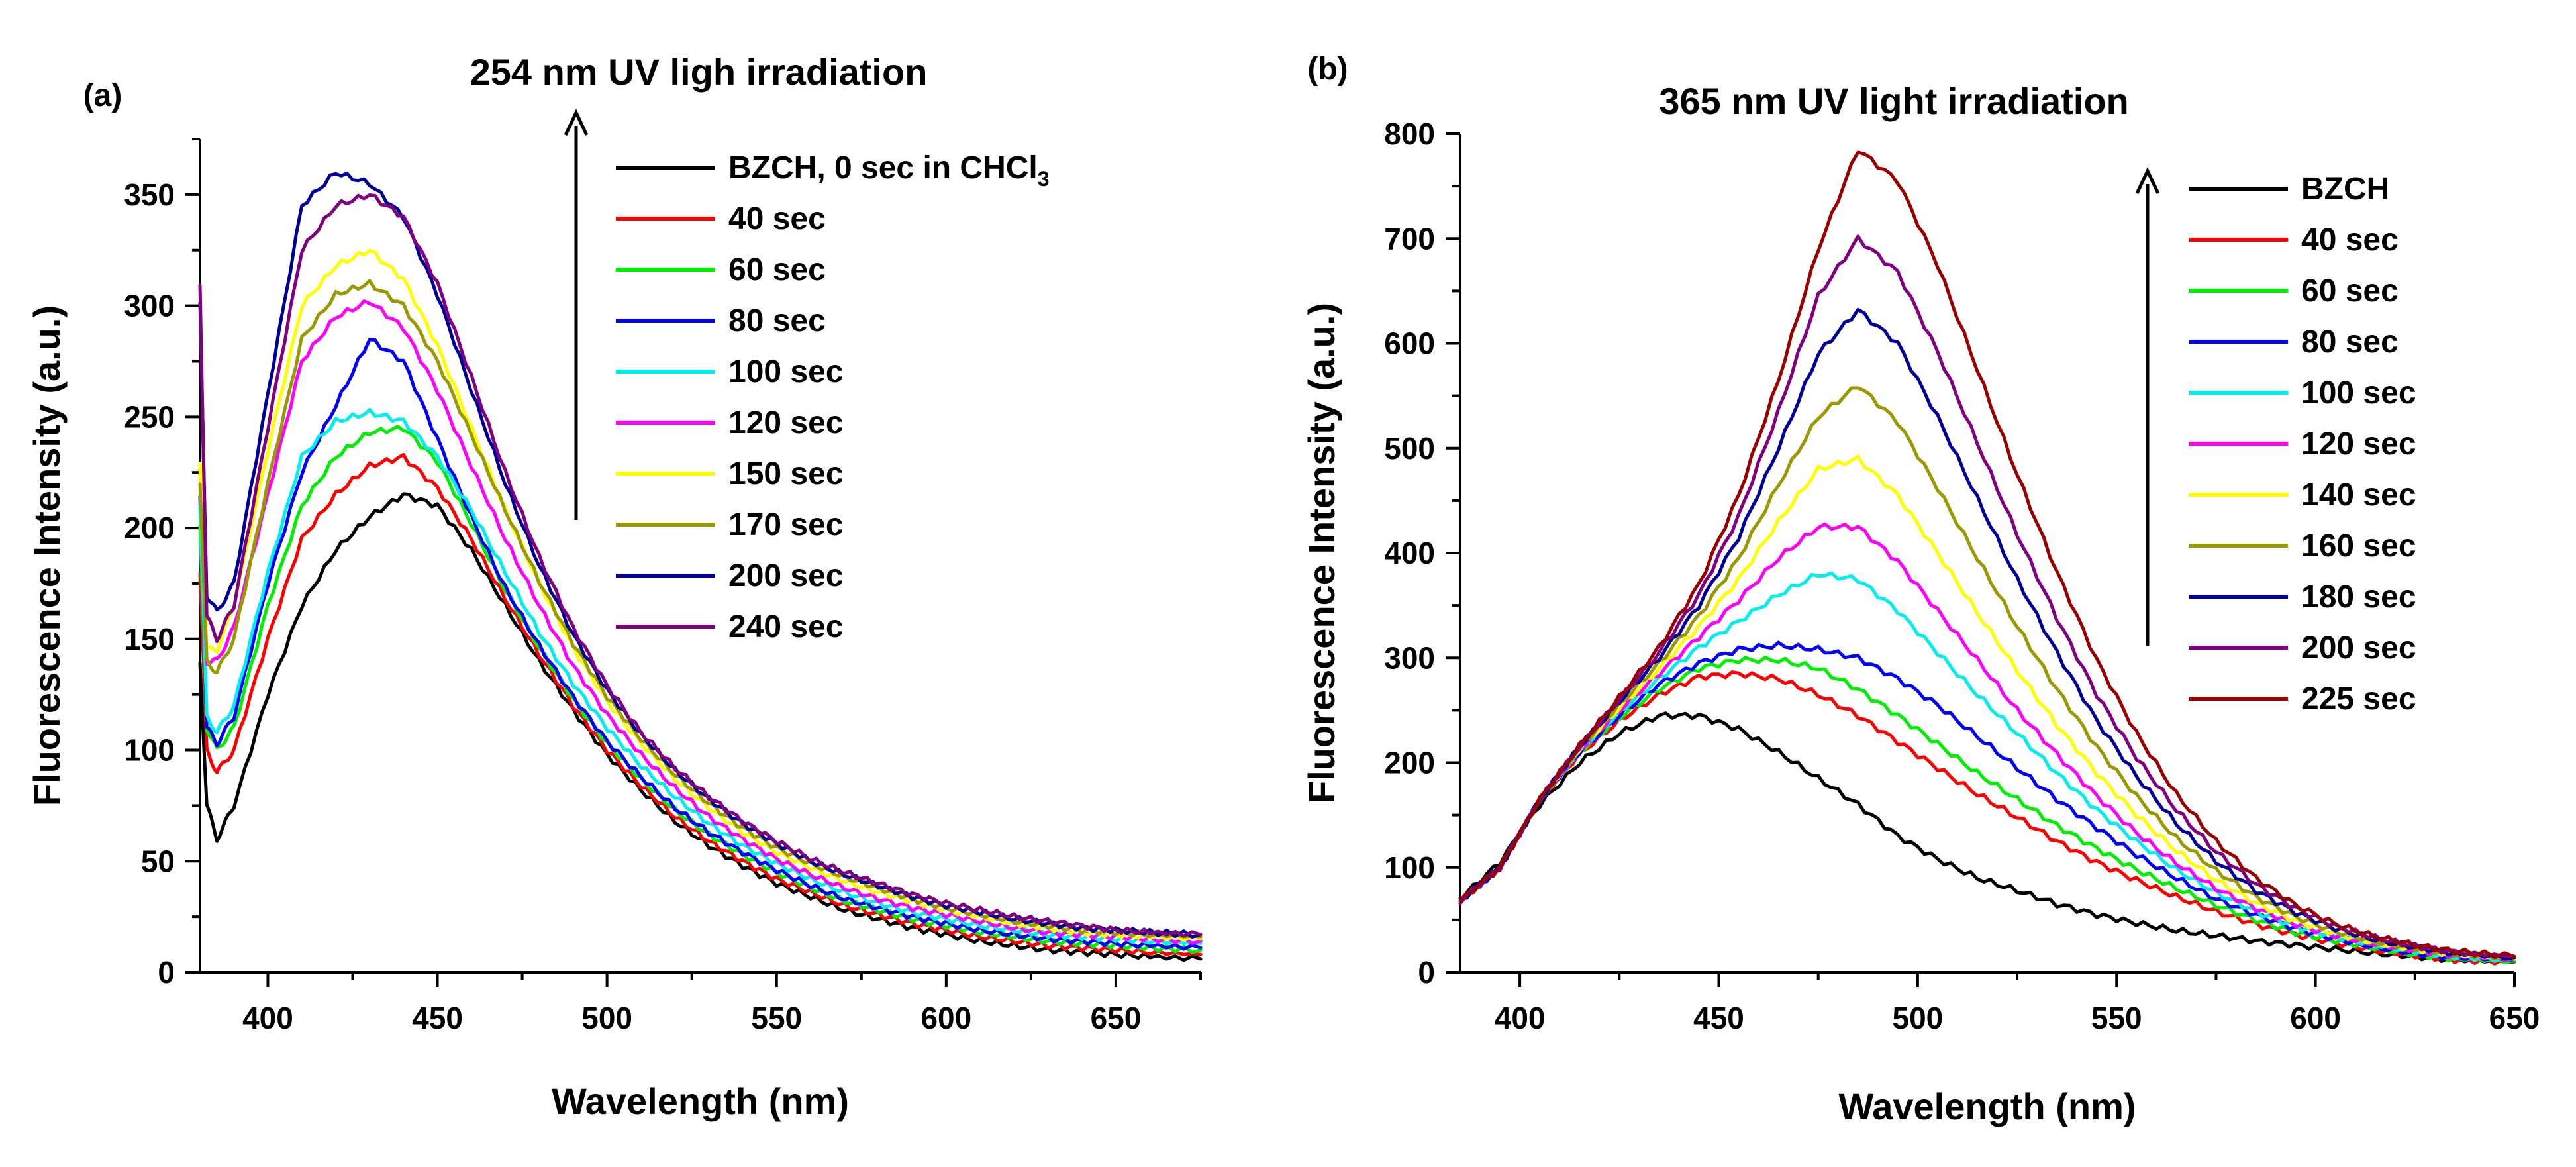 The image size is (2576, 1167). I want to click on y-tick-label: 150, so click(149, 639).